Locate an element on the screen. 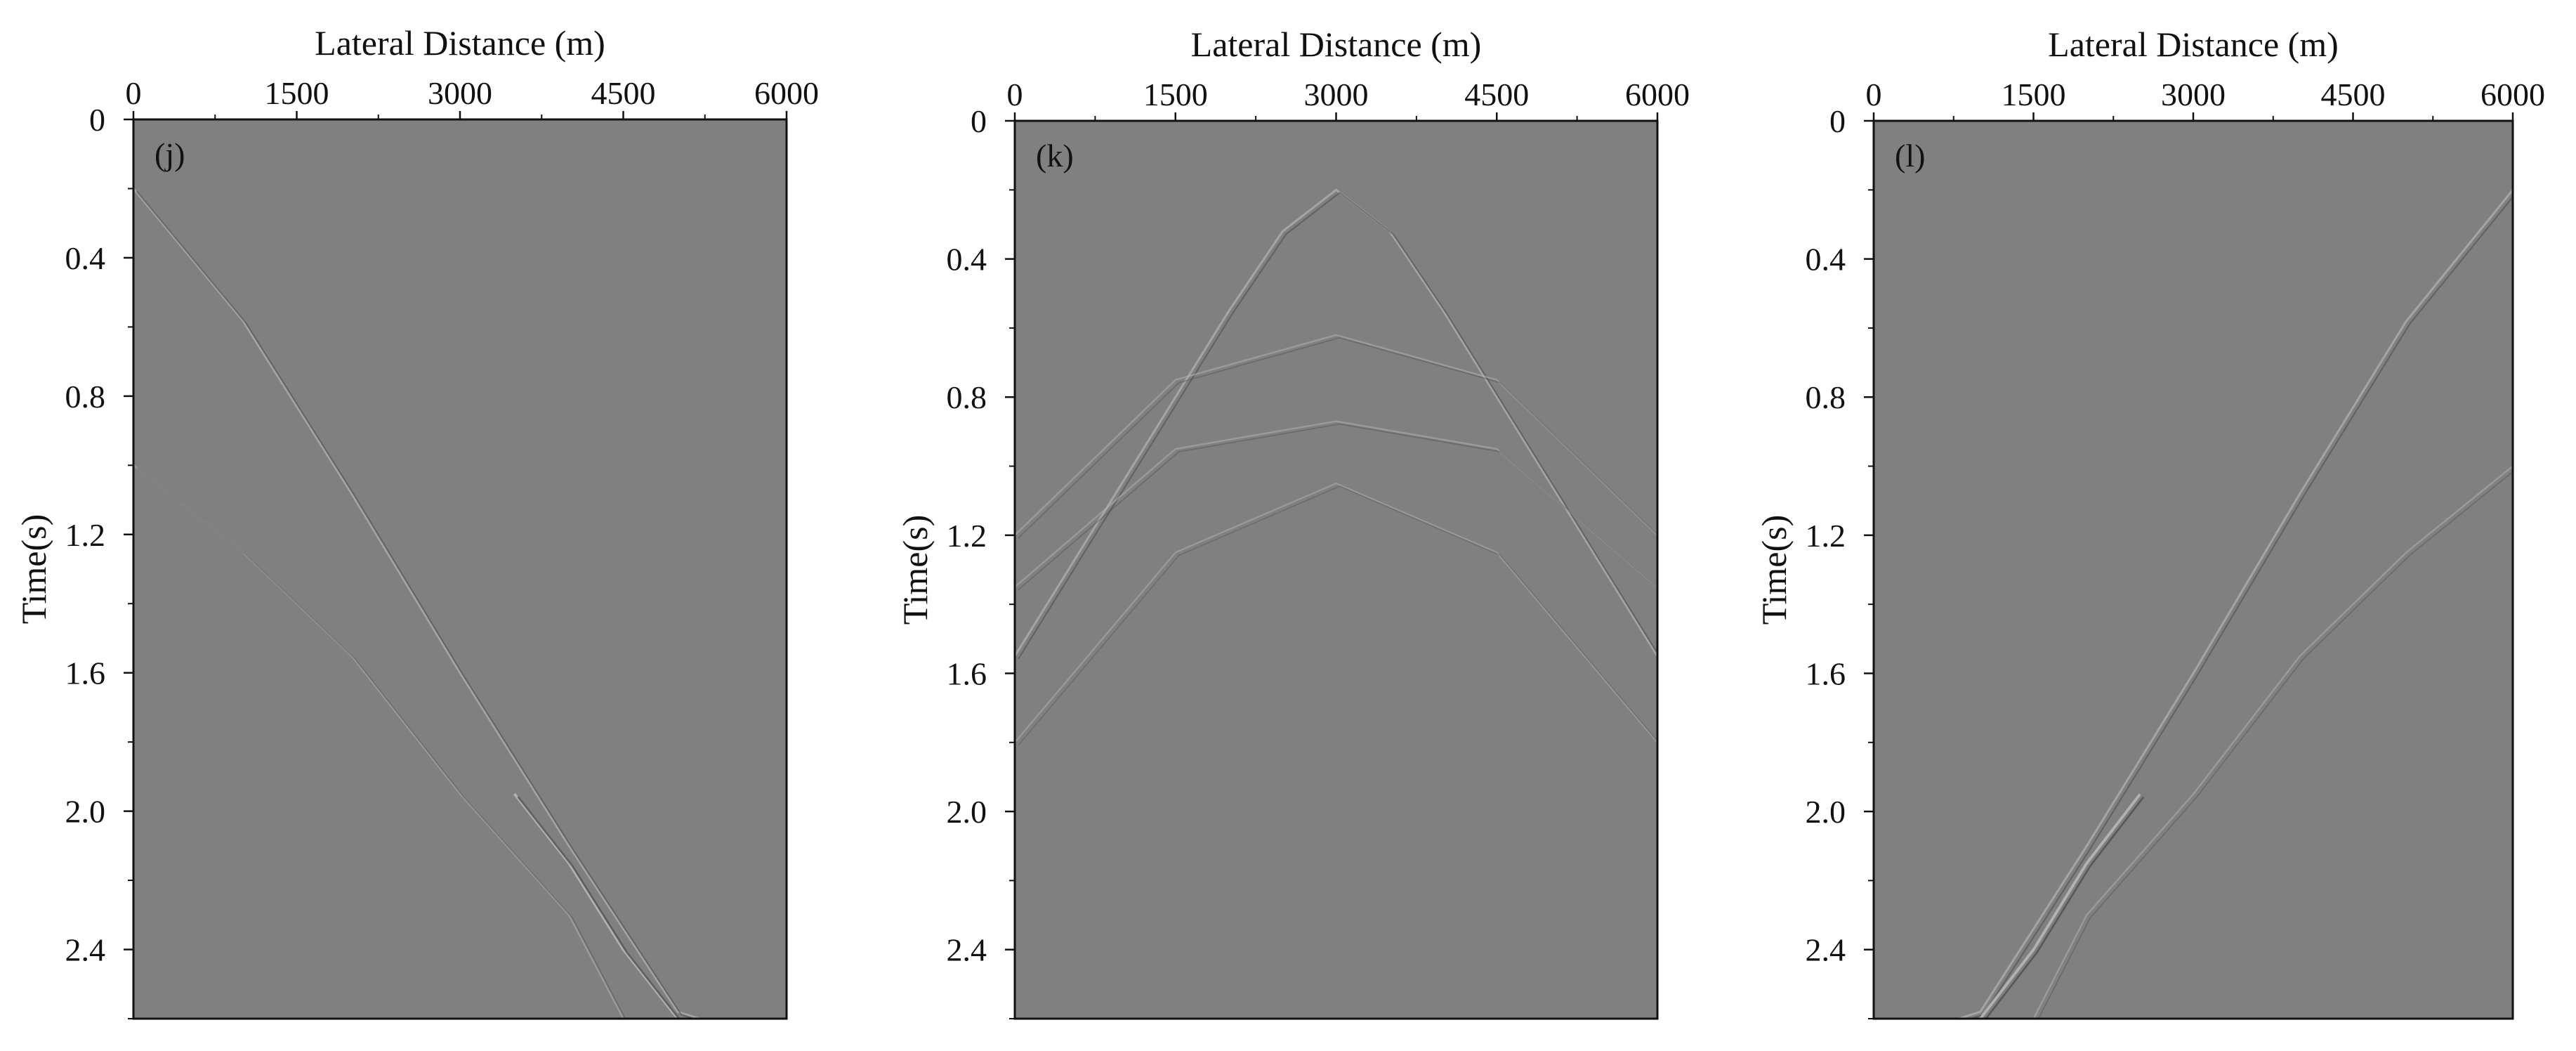  panel-label: (j) is located at coordinates (170, 154).